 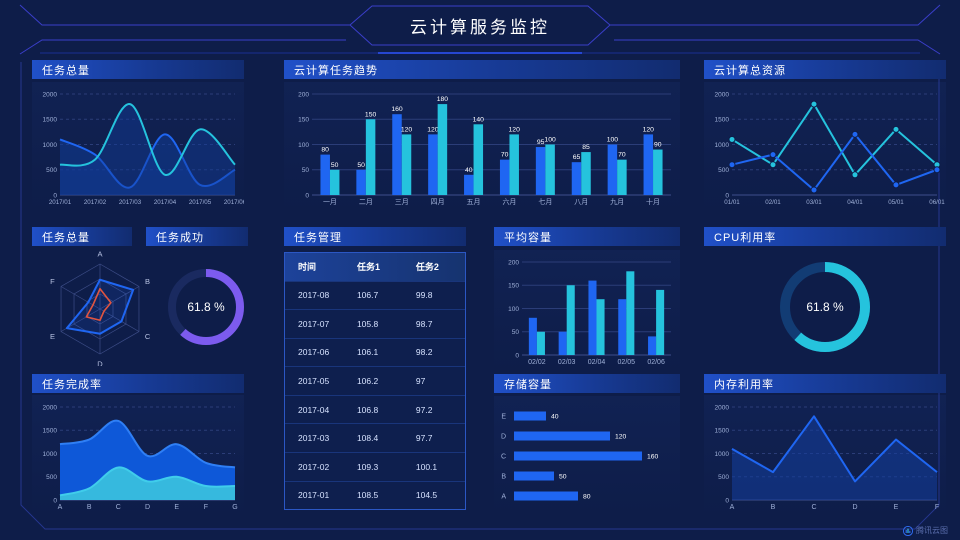 What do you see at coordinates (586, 147) in the screenshot?
I see `svg-text: 85` at bounding box center [586, 147].